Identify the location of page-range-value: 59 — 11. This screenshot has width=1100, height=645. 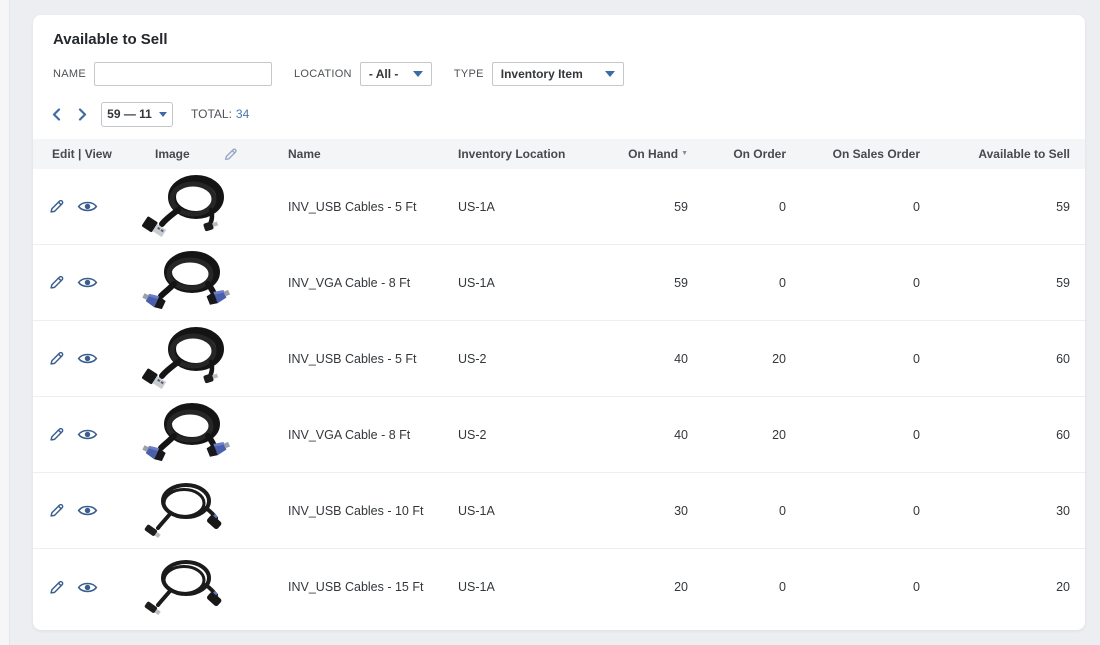
(129, 114).